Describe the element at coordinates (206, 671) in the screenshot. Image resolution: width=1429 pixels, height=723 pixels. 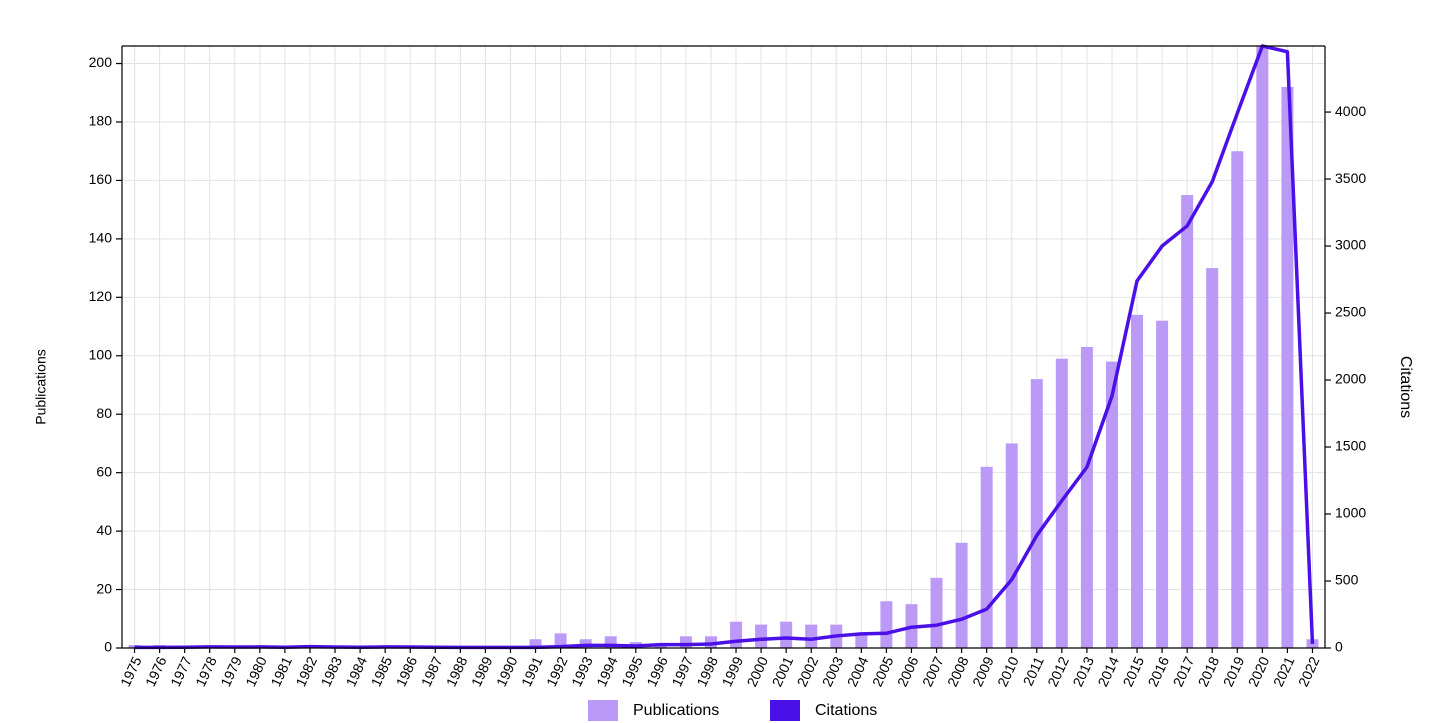
I see `x-tick-label: 1978` at that location.